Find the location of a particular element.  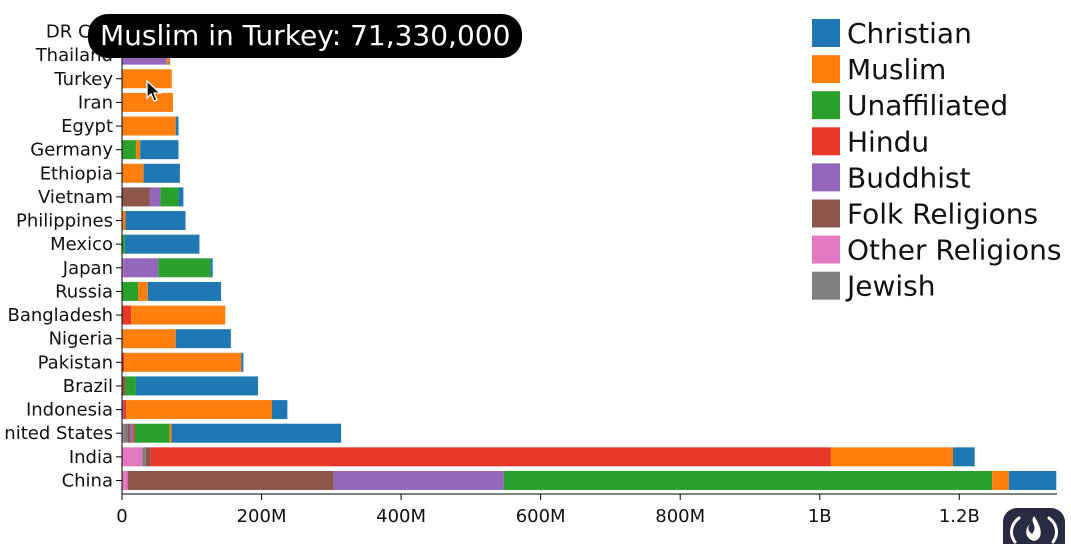

y-tick-label-mexico: Mexico is located at coordinates (81, 244).